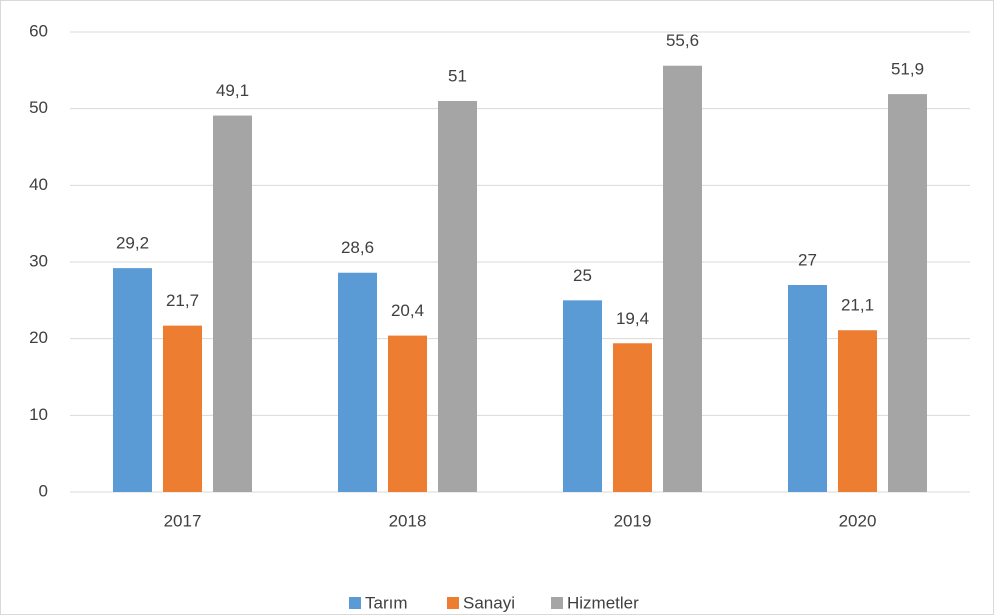 The height and width of the screenshot is (616, 995). What do you see at coordinates (386, 602) in the screenshot?
I see `legend-label: Tarım` at bounding box center [386, 602].